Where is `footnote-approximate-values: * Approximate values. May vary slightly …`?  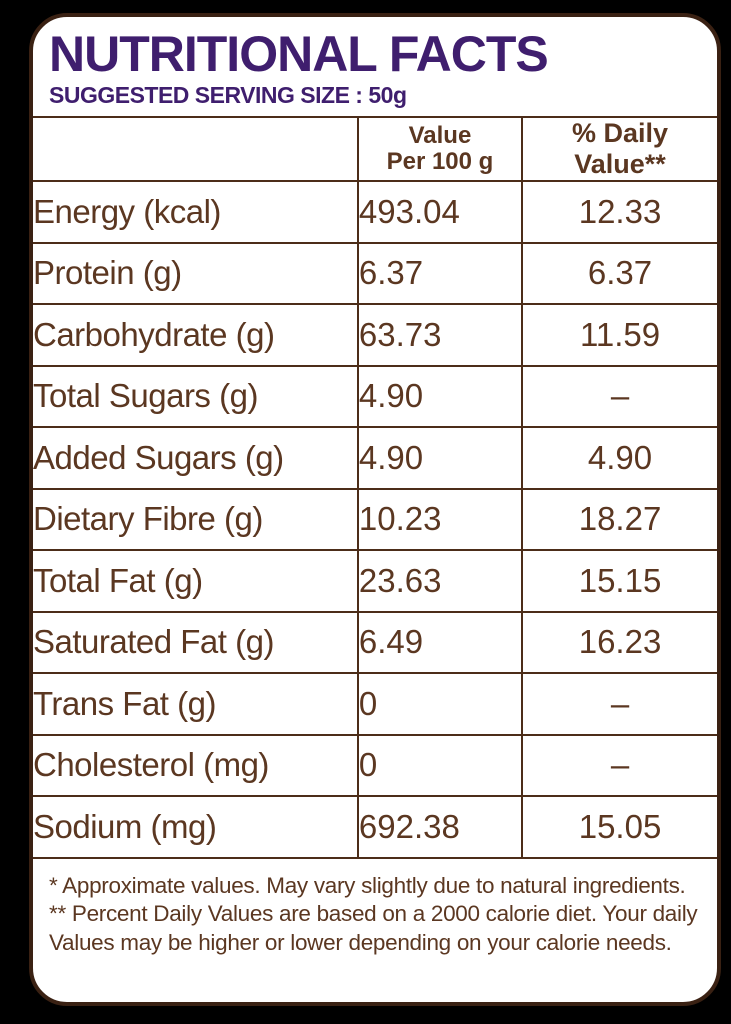 footnote-approximate-values: * Approximate values. May vary slightly … is located at coordinates (367, 885).